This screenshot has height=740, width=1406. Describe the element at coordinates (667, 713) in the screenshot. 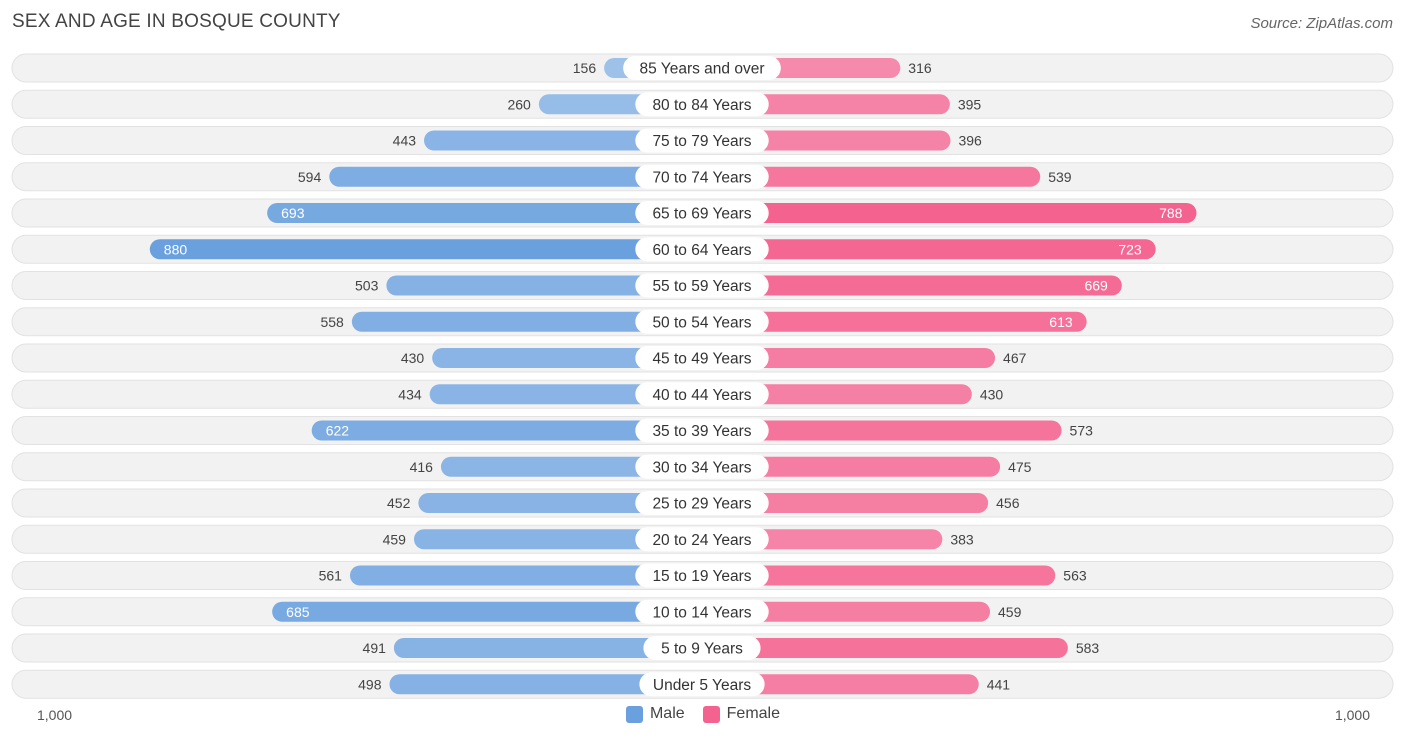

I see `legend-male-label: Male` at that location.